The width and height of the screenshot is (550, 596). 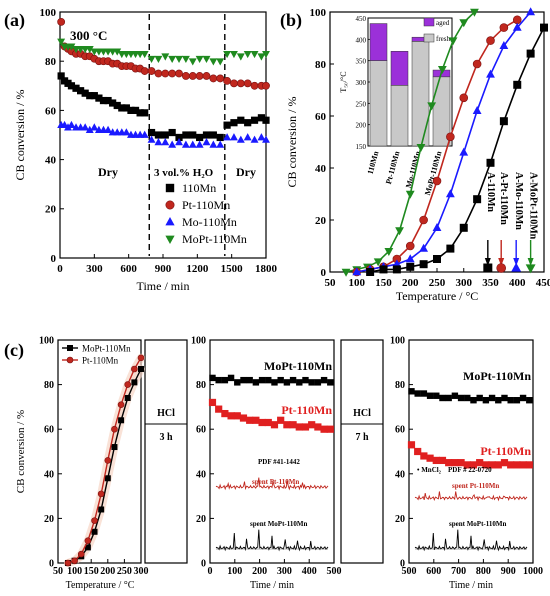 What do you see at coordinates (503, 198) in the screenshot?
I see `arrow-label: A-Pt-110Mn` at bounding box center [503, 198].